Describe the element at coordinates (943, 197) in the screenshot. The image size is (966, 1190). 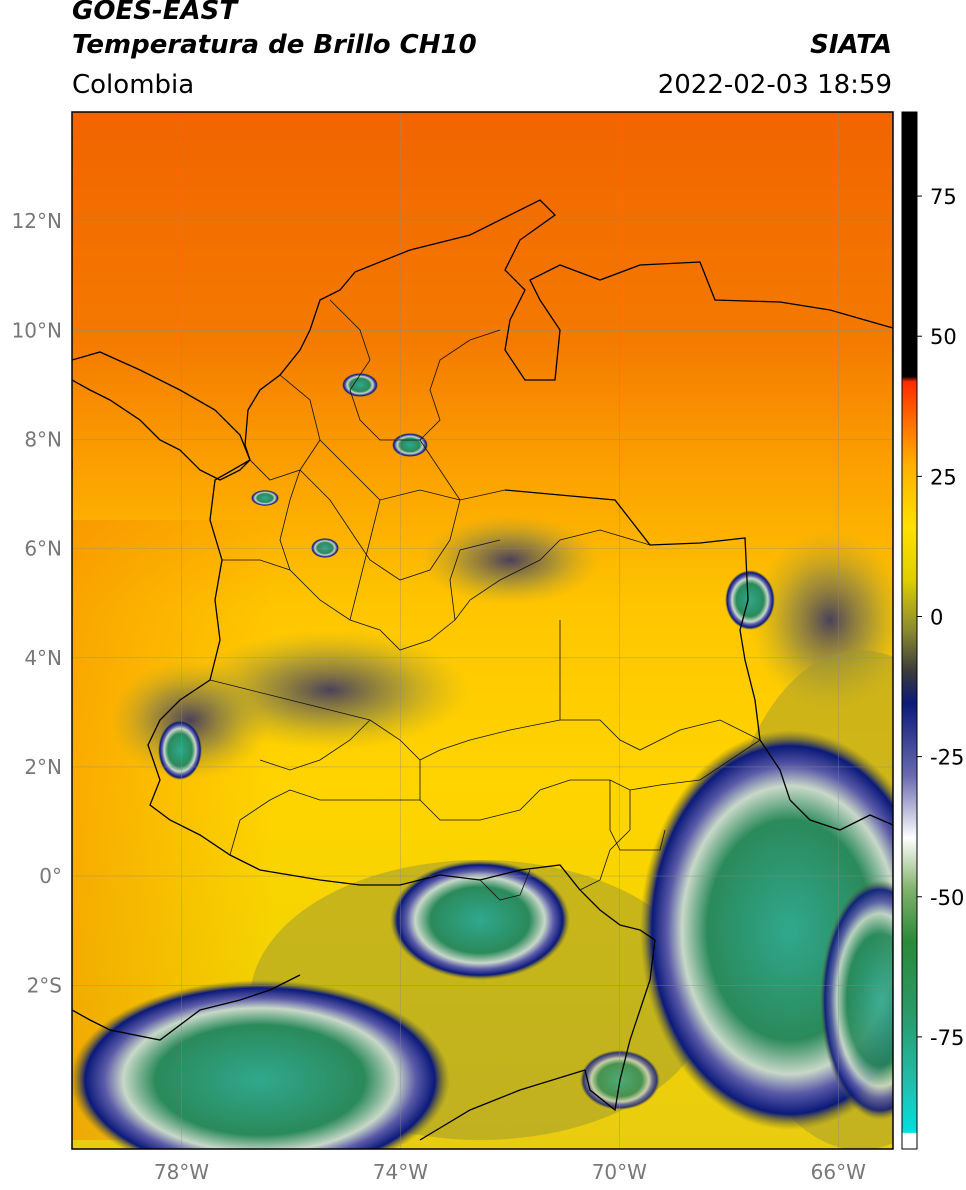
I see `colorbar-tick-label: 75` at that location.